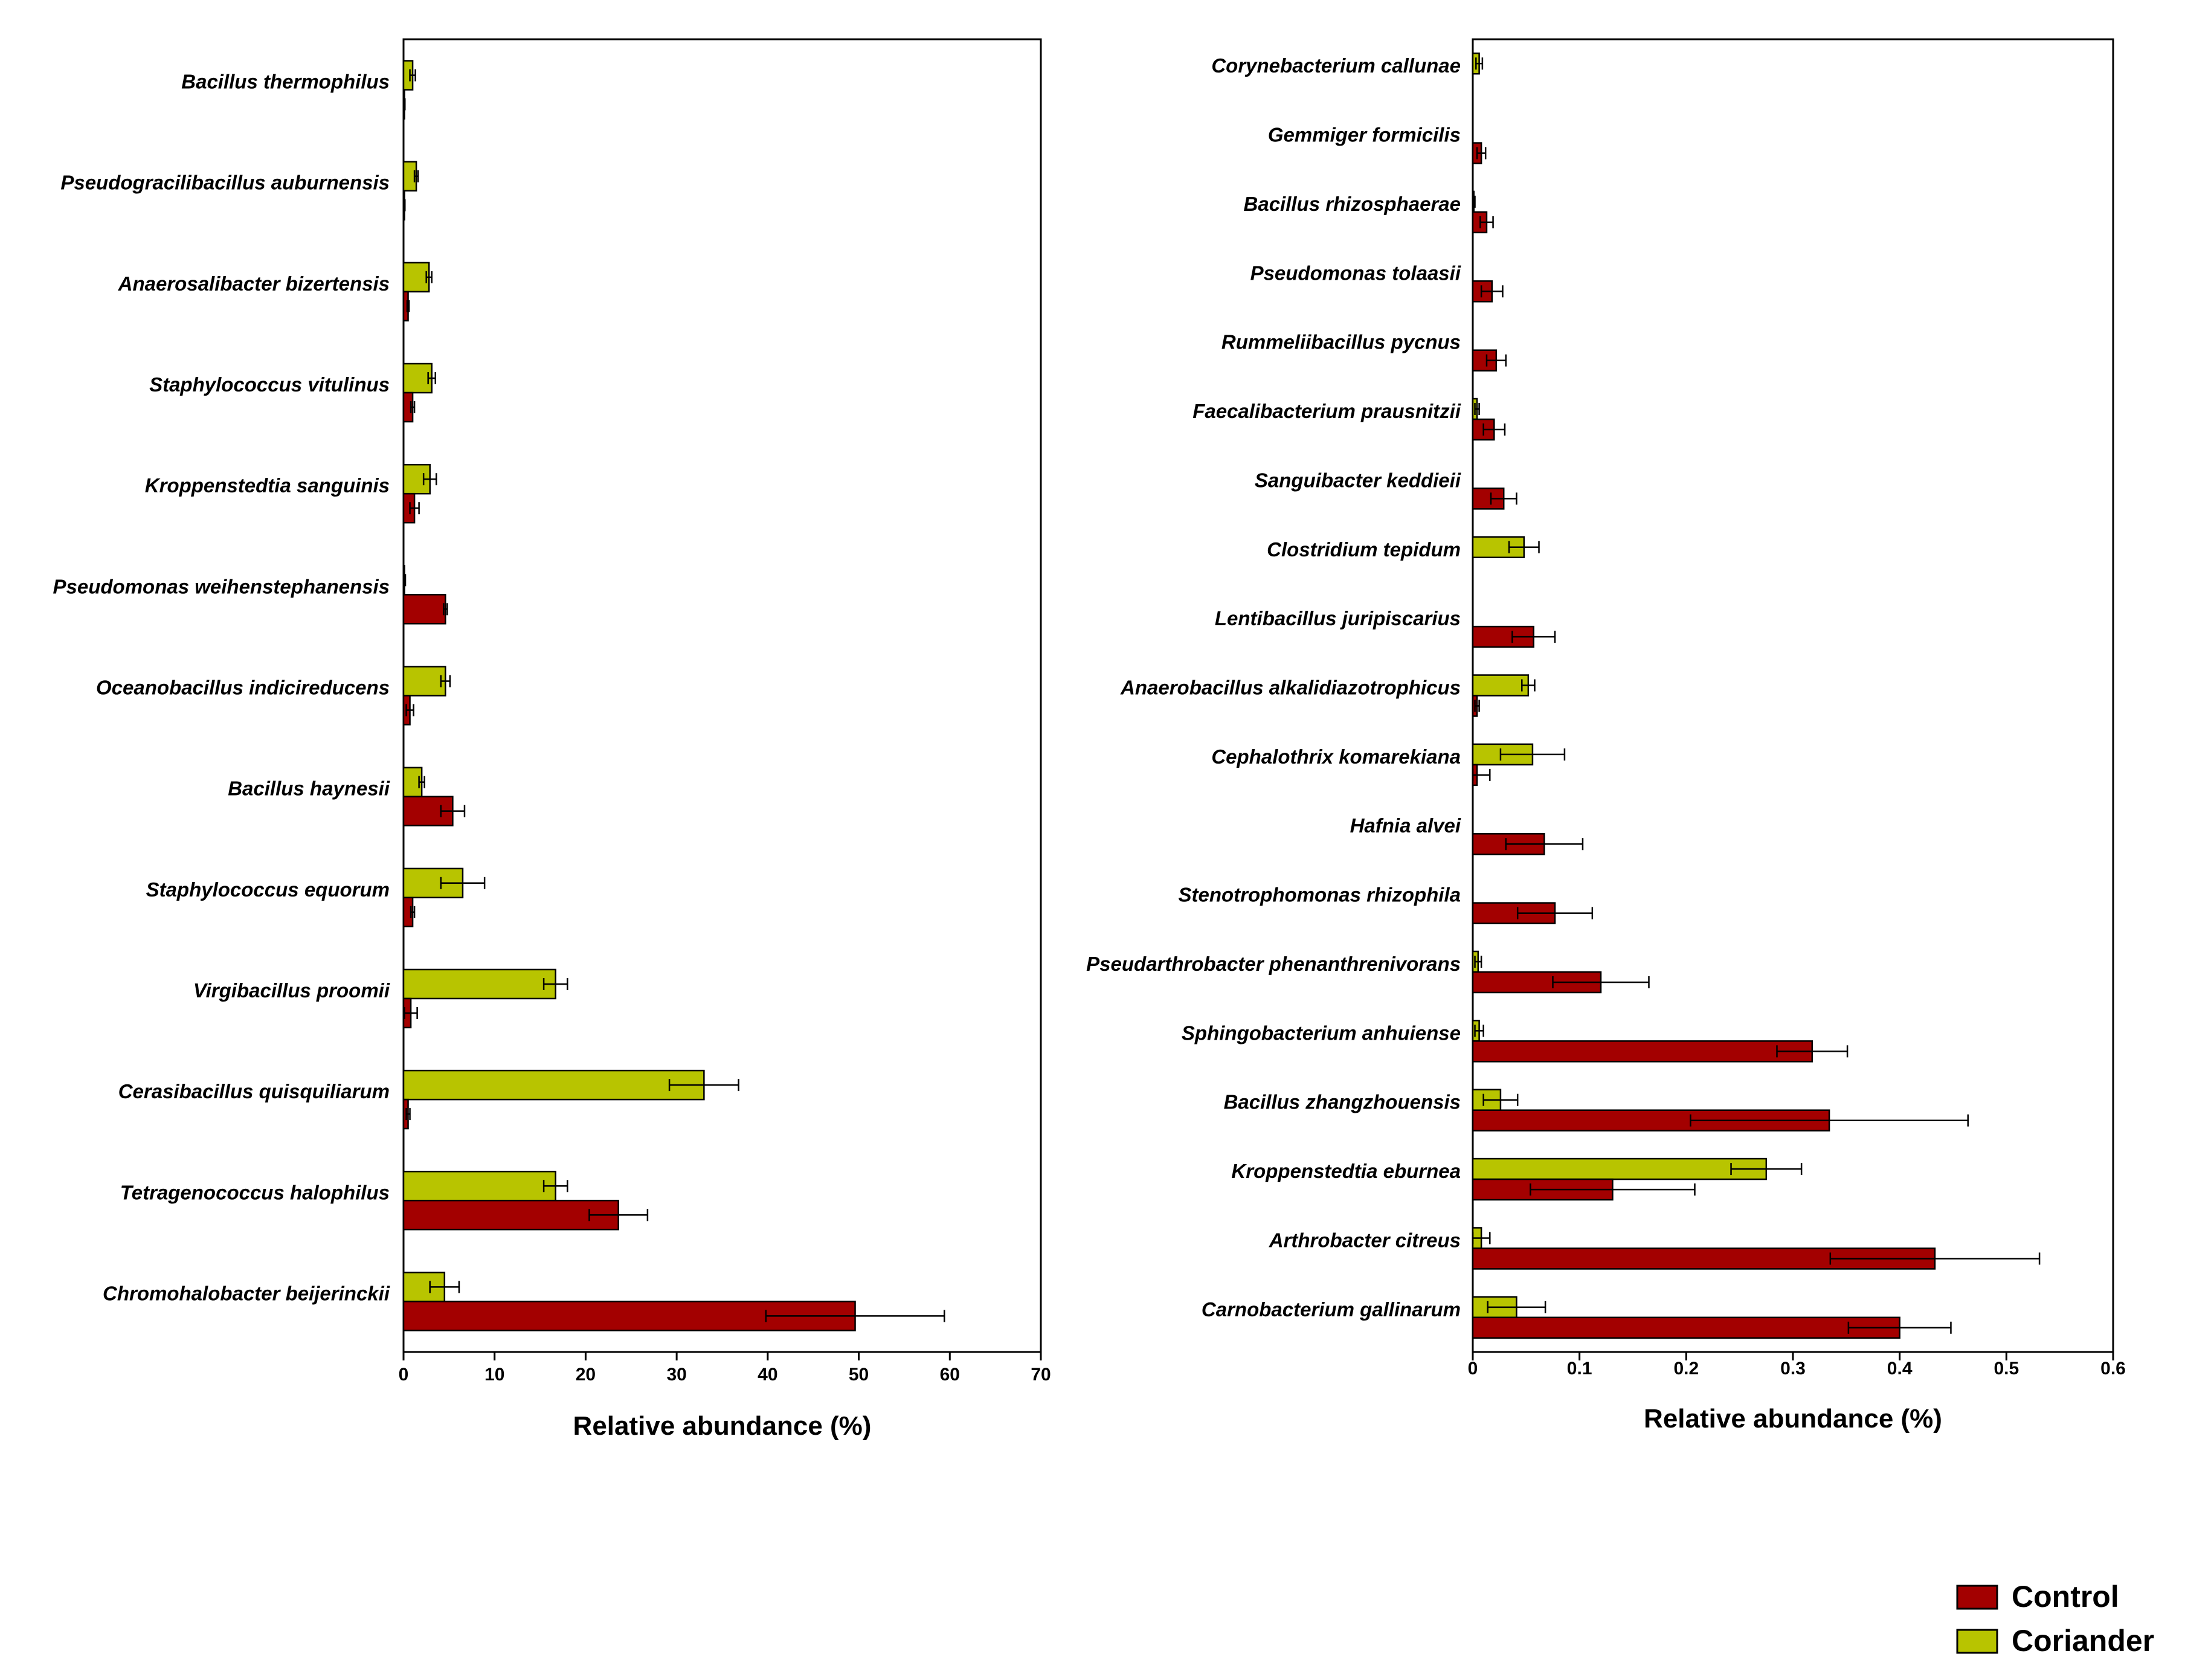  I want to click on category-label: Tetragenococcus halophilus, so click(255, 1192).